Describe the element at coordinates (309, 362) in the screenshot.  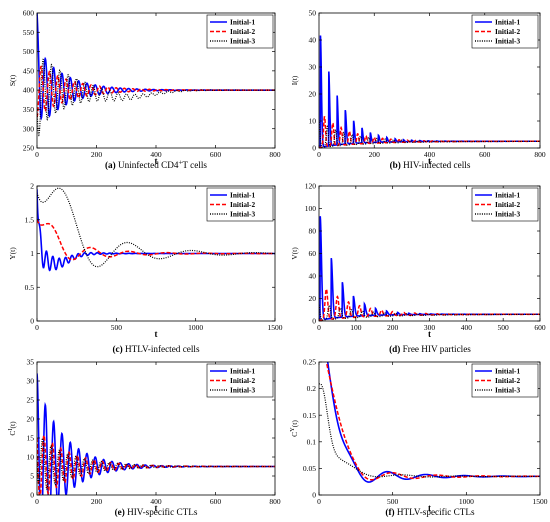
I see `y-tick-label: 0.25` at that location.